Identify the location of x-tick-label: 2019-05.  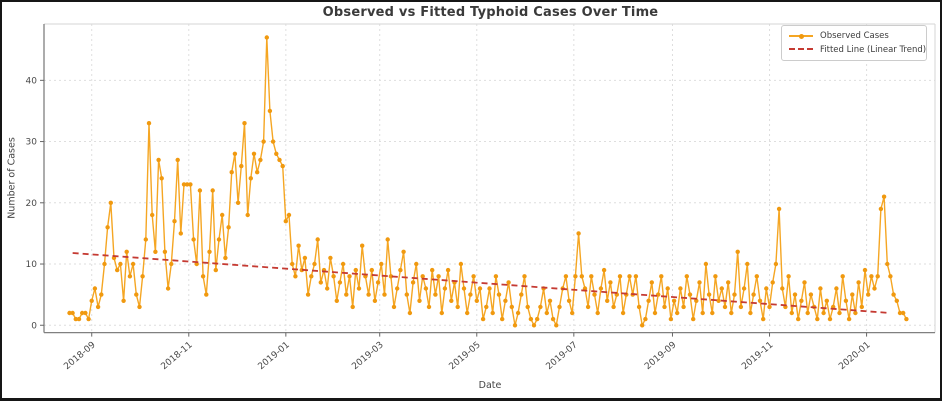
(464, 356).